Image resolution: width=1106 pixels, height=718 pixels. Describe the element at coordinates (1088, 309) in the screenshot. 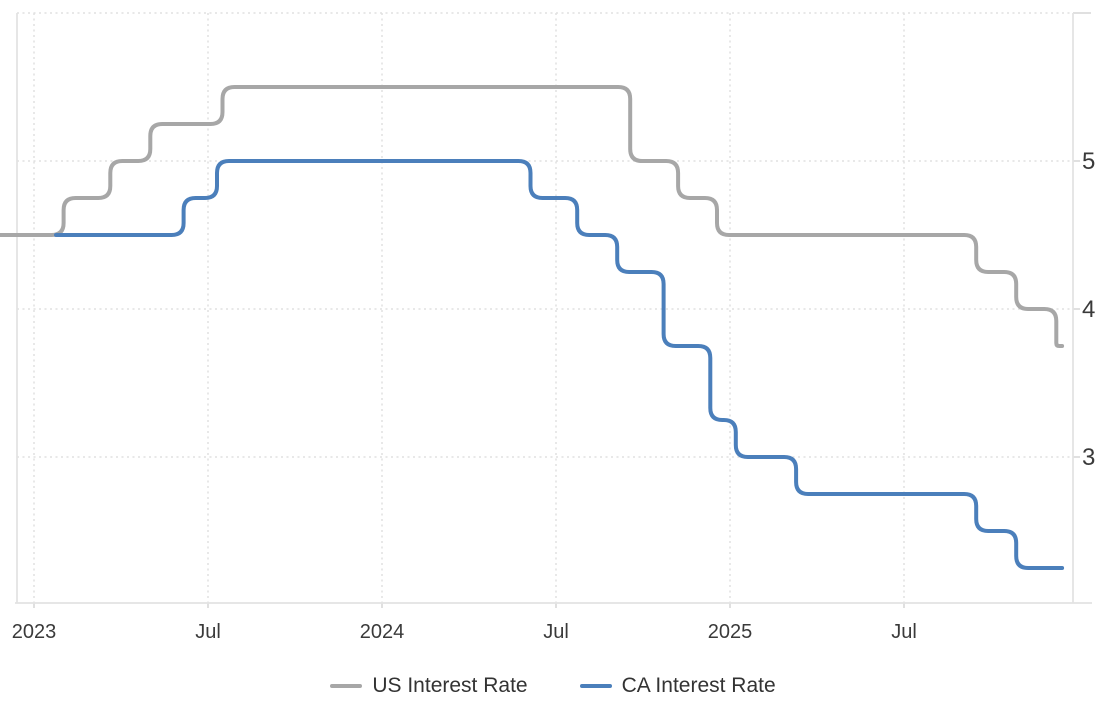

I see `y-axis-label: 4` at that location.